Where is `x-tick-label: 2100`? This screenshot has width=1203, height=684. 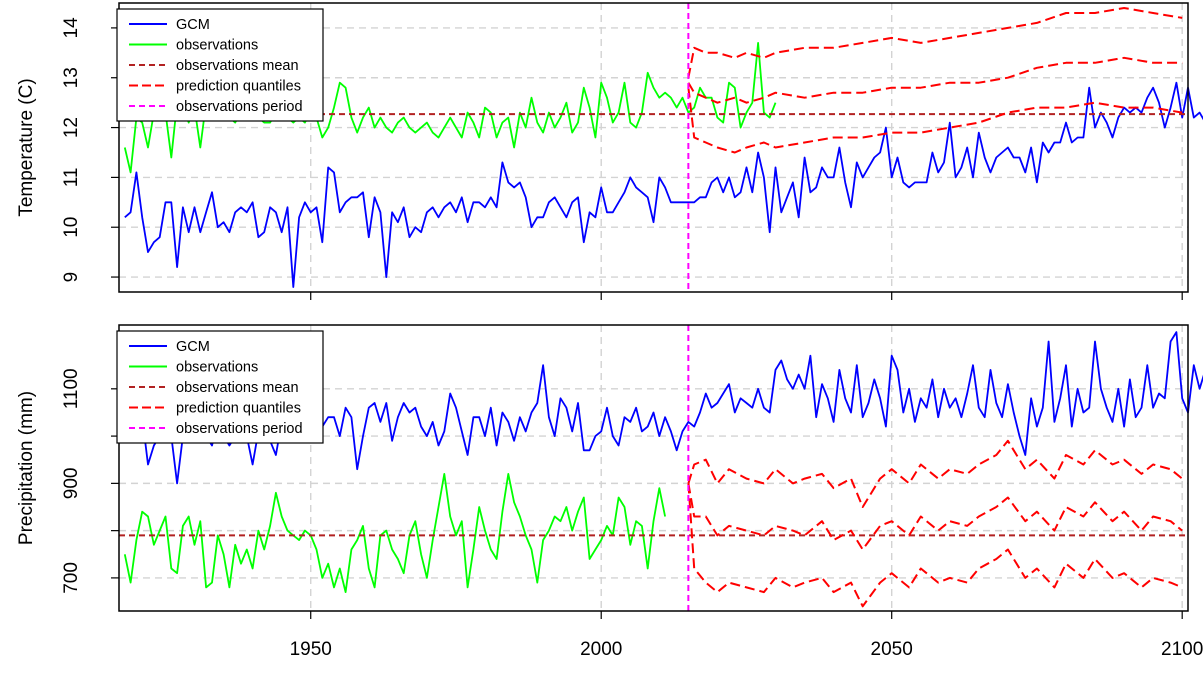
x-tick-label: 2100 is located at coordinates (1182, 649).